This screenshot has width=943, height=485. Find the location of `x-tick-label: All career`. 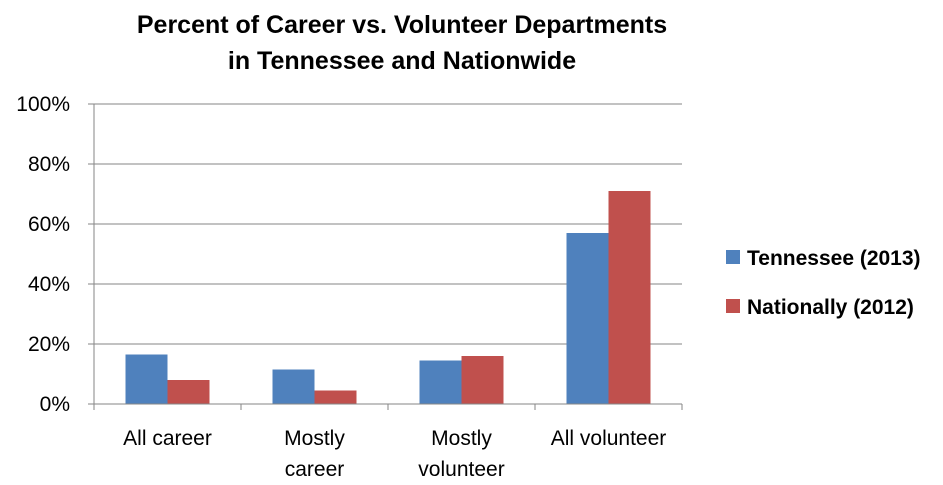

x-tick-label: All career is located at coordinates (167, 438).